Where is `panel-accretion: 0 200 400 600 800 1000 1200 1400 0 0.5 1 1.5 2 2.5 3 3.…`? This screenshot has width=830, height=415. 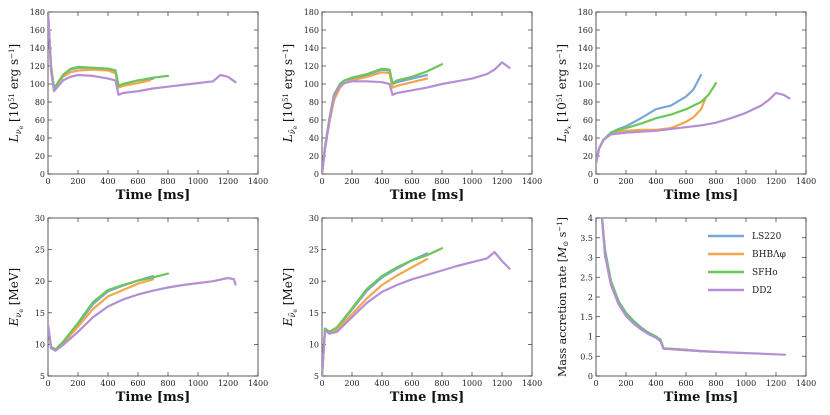 panel-accretion: 0 200 400 600 800 1000 1200 1400 0 0.5 1 1.5 2 2.5 3 3.… is located at coordinates (686, 309).